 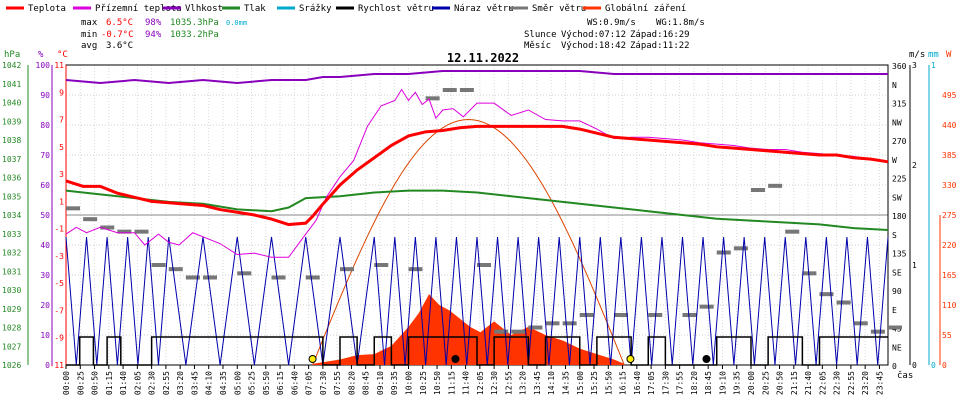 What do you see at coordinates (899, 66) in the screenshot?
I see `tick-label-dir: 360` at bounding box center [899, 66].